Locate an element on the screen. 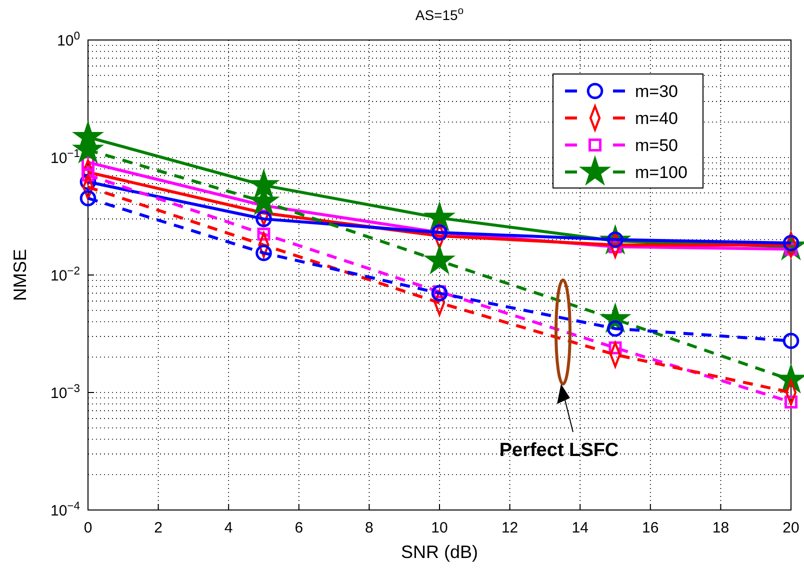 Image resolution: width=804 pixels, height=574 pixels. x-tick-label: 4 is located at coordinates (228, 528).